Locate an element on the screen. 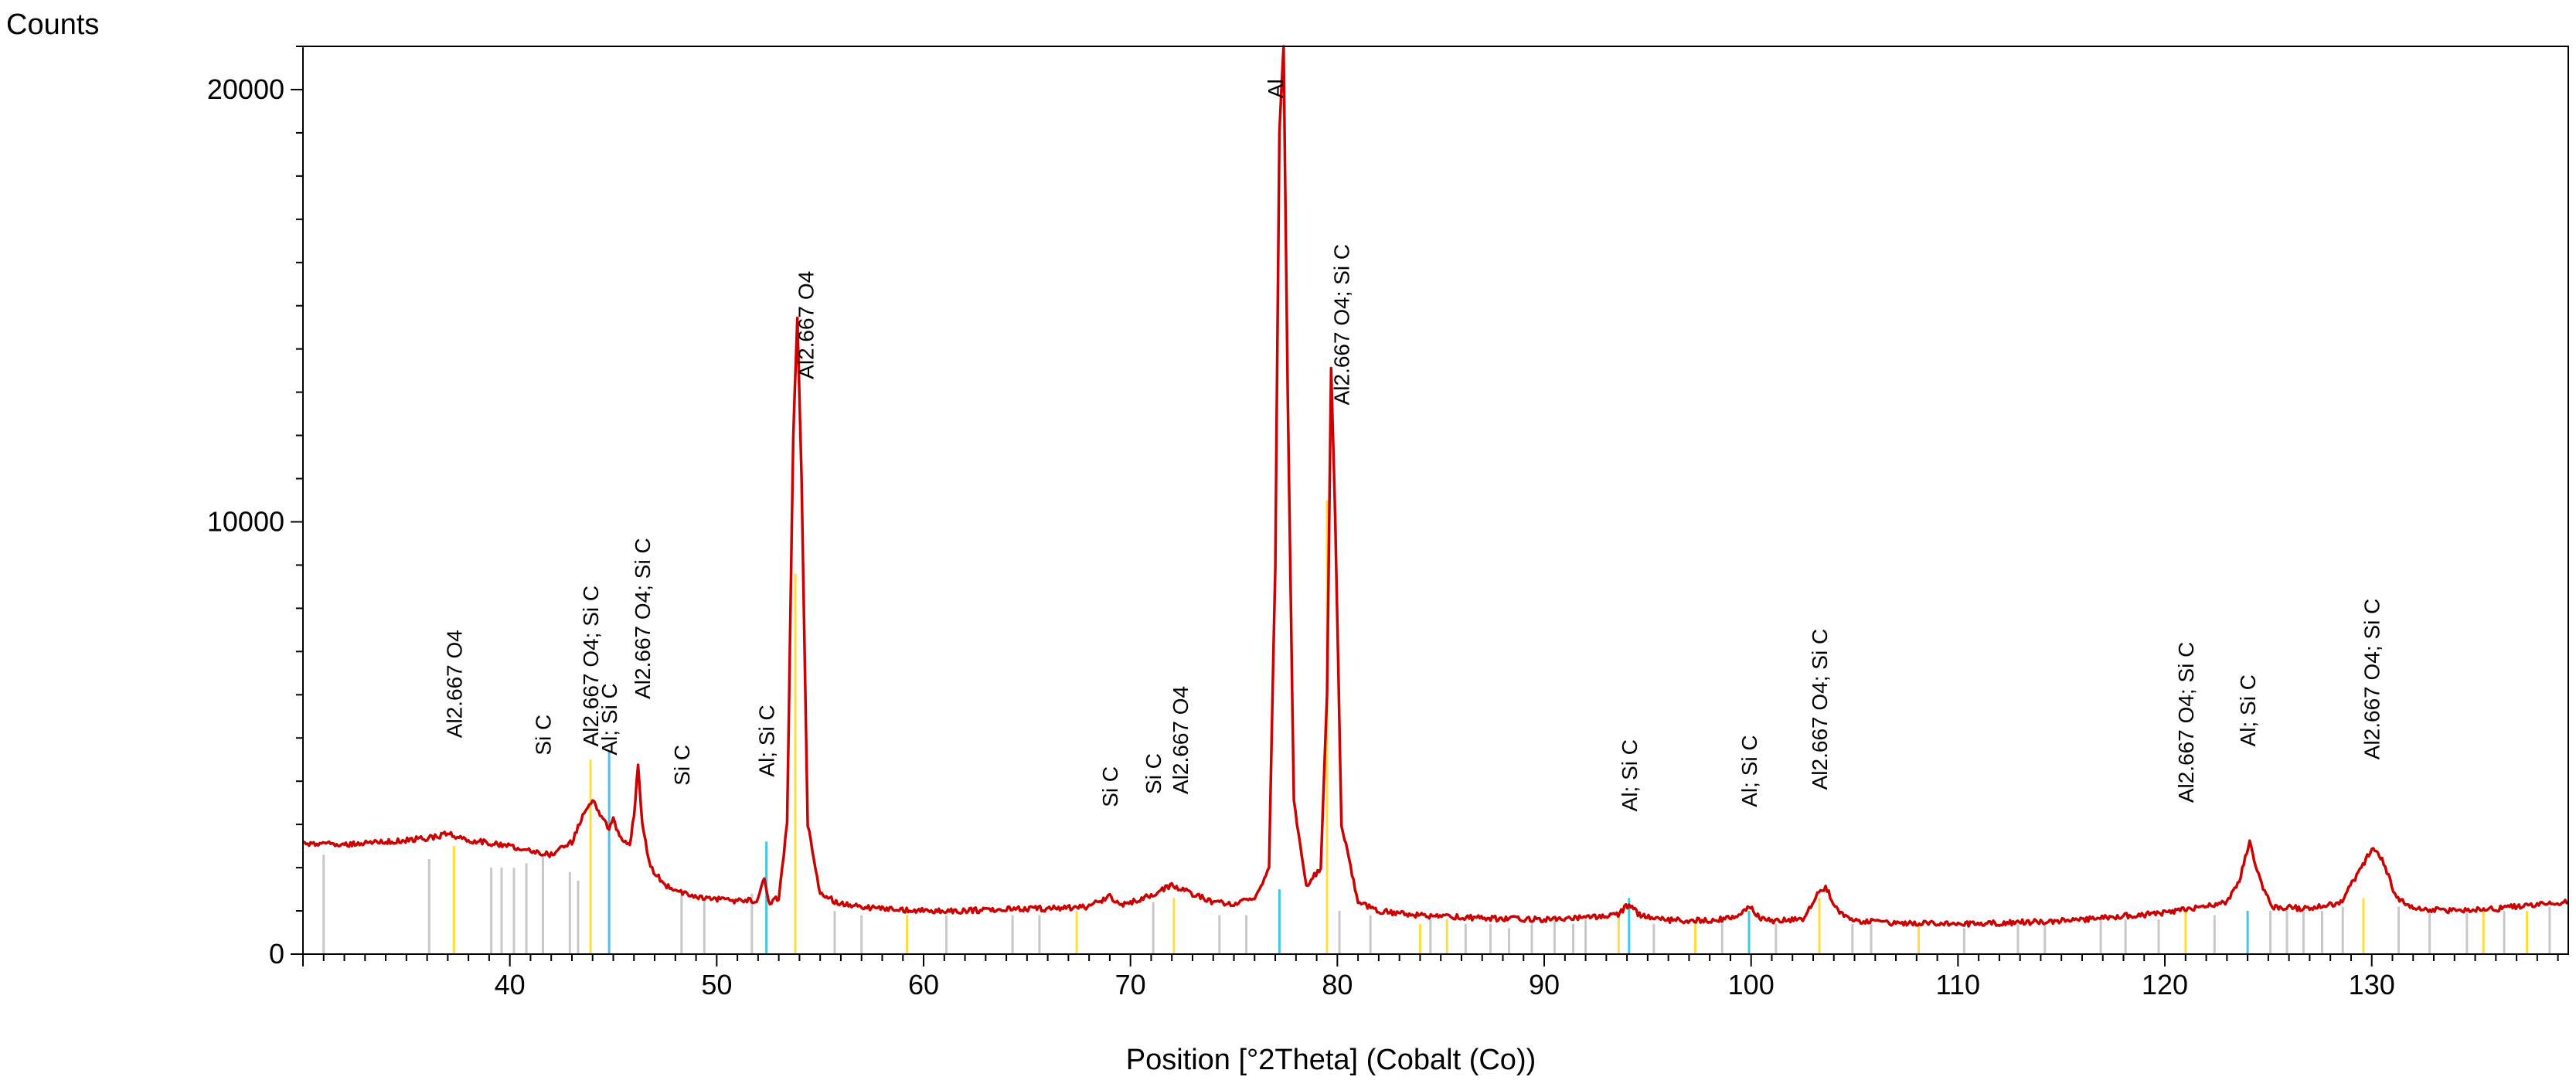 The image size is (2576, 1087). x-tick-label: 90 is located at coordinates (1544, 984).